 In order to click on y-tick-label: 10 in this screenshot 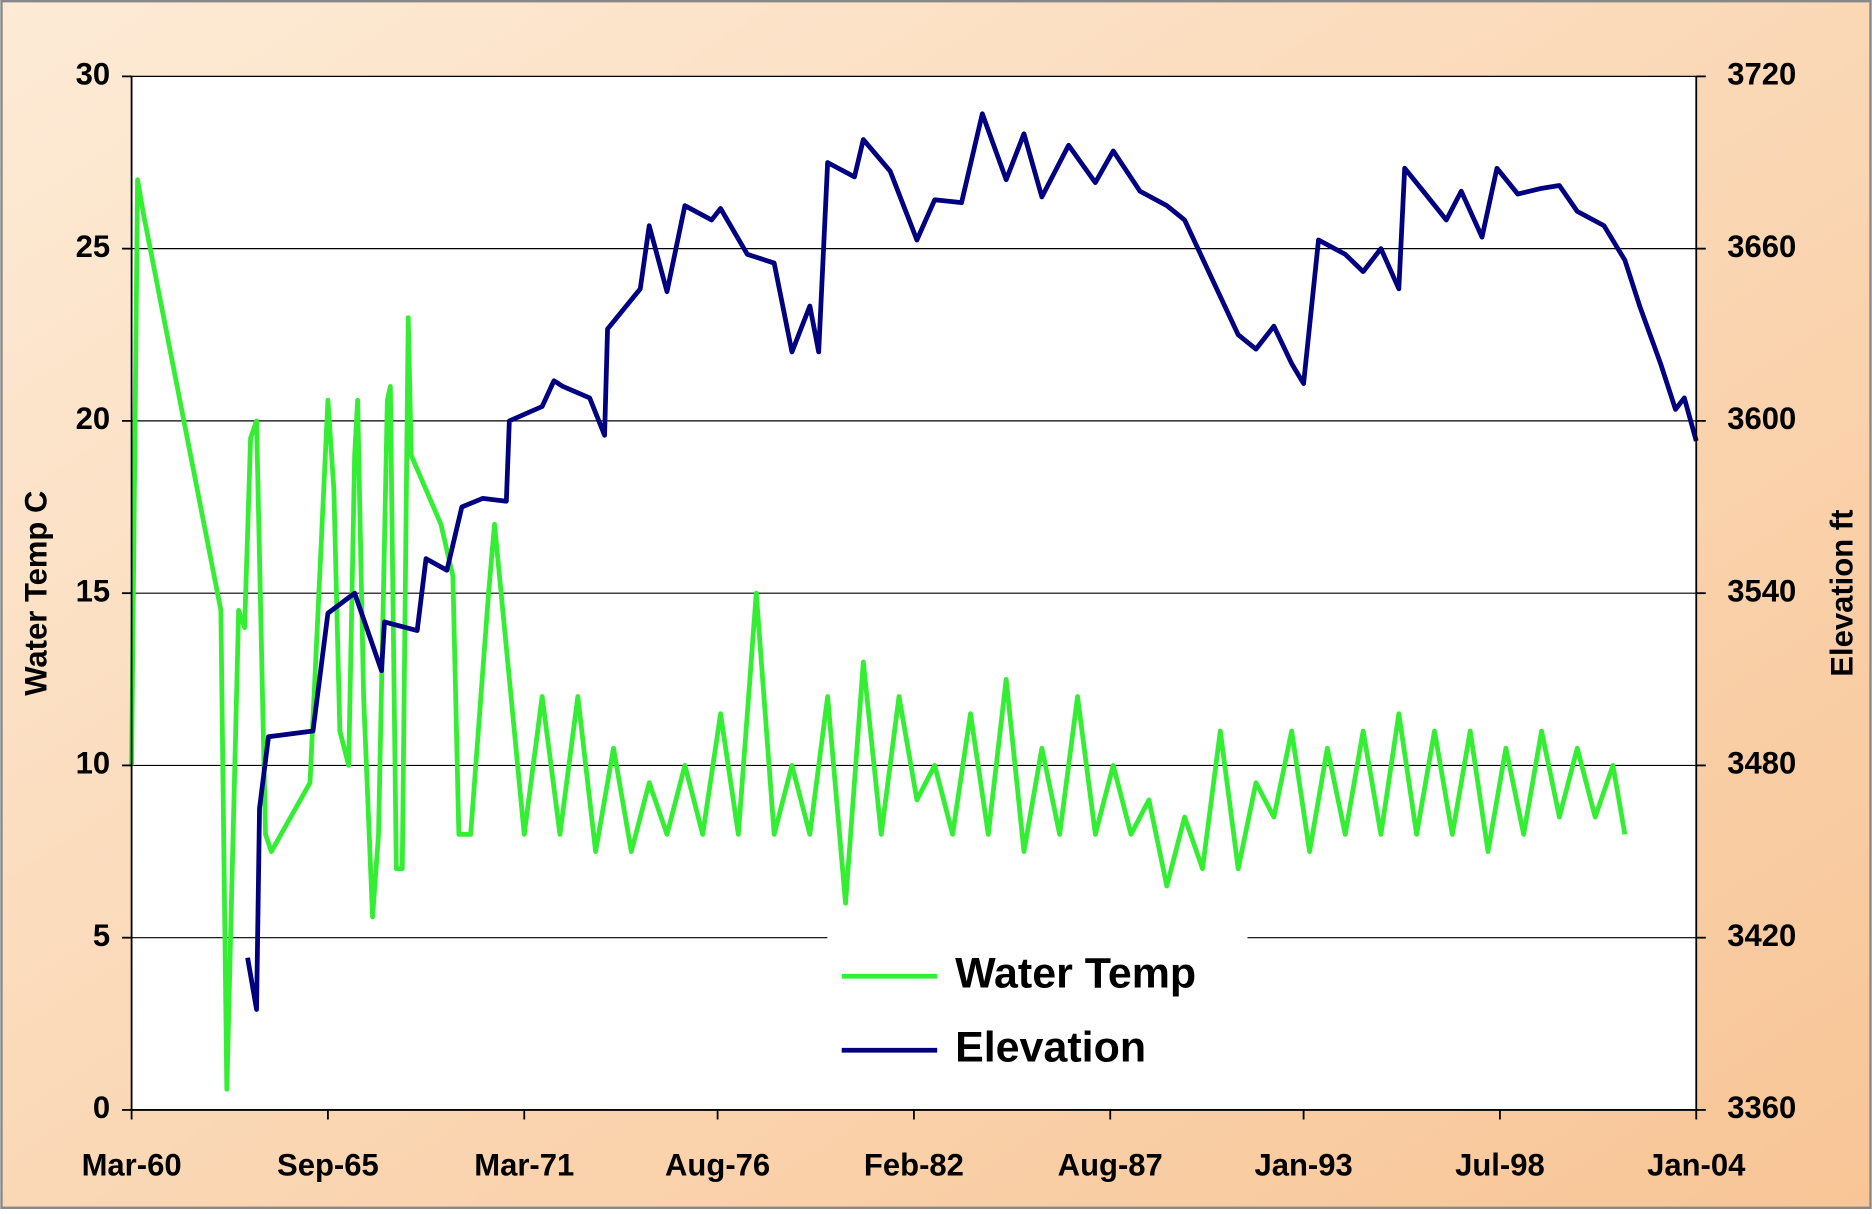, I will do `click(93, 763)`.